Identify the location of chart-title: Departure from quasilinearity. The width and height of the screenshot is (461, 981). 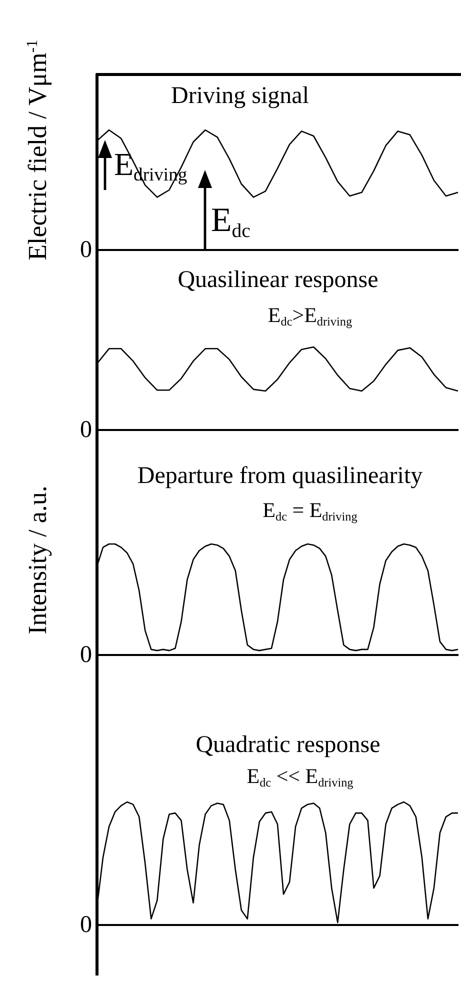
(280, 476).